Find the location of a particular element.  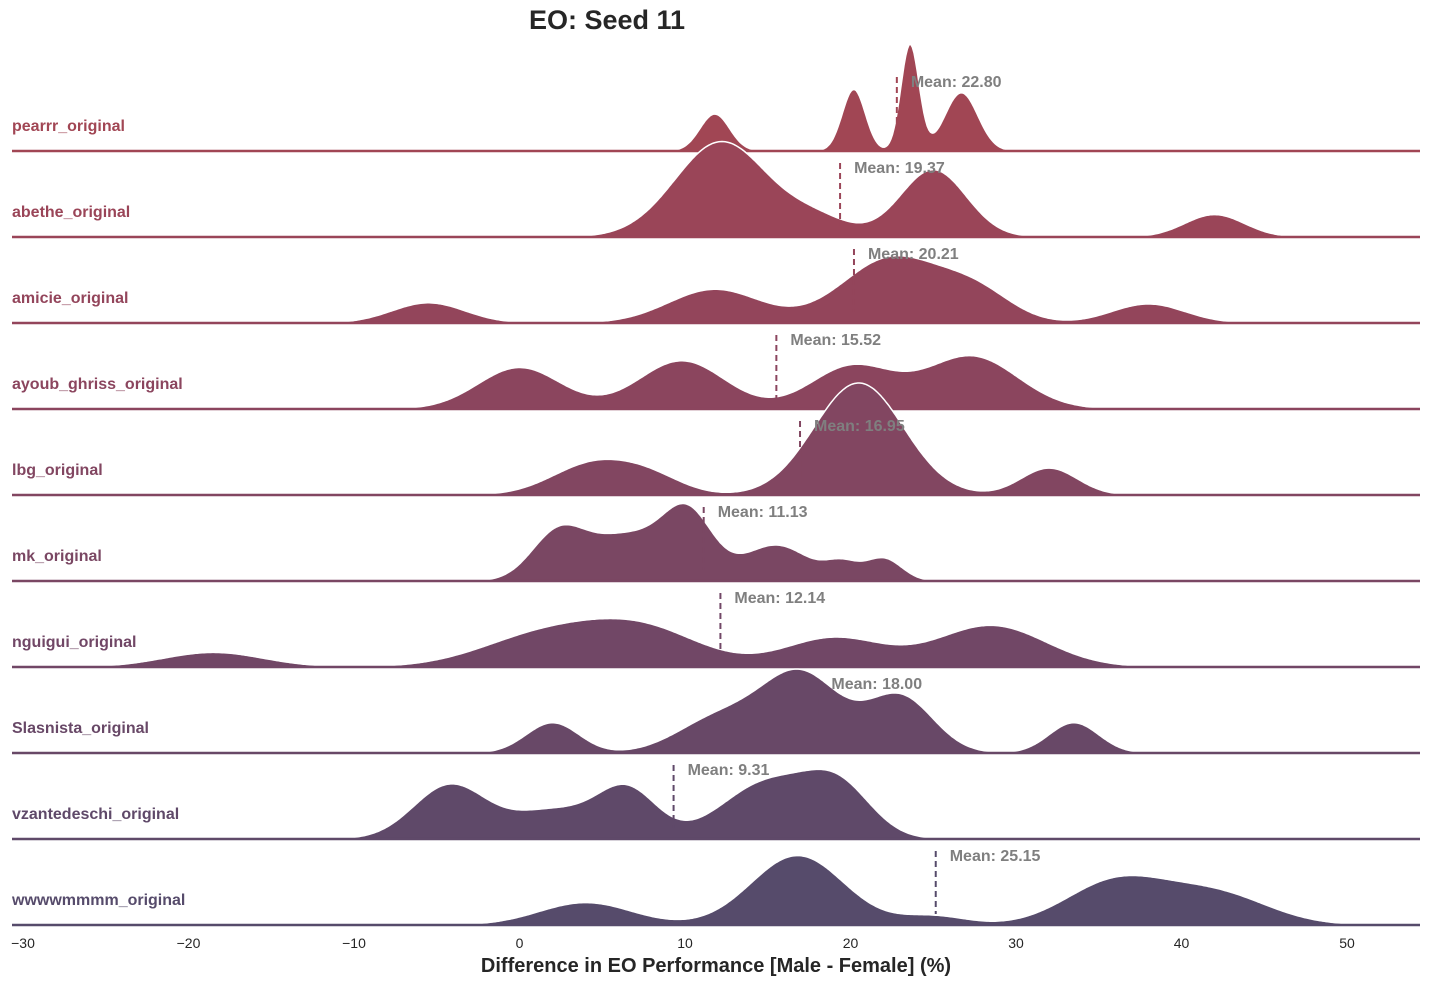

ridge-row: Mean: 19.37 abethe_original is located at coordinates (716, 189).